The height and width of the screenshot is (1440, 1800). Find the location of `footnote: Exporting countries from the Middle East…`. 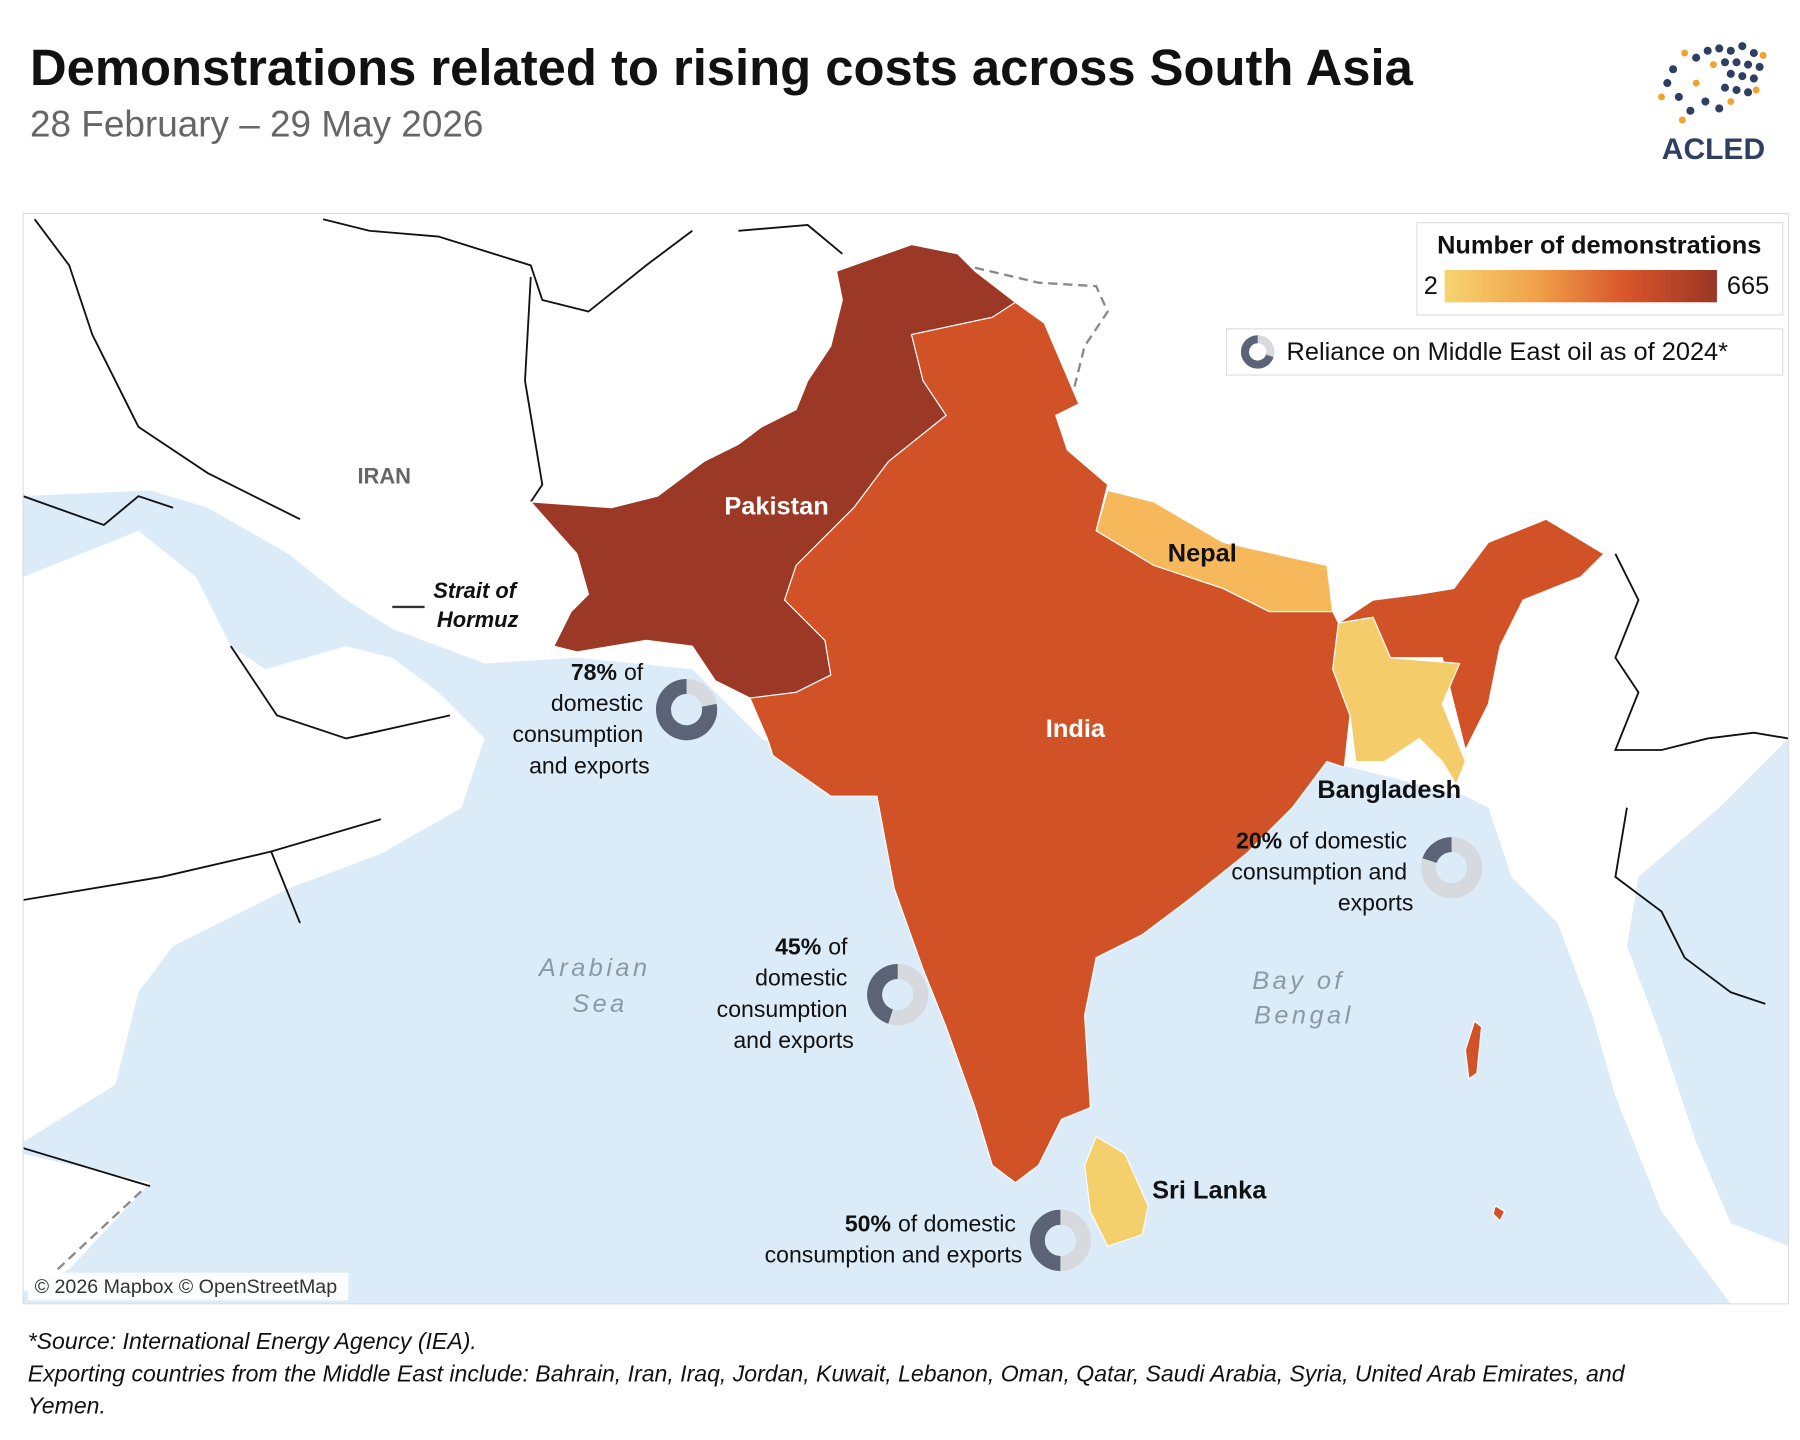

footnote: Exporting countries from the Middle East… is located at coordinates (829, 1389).